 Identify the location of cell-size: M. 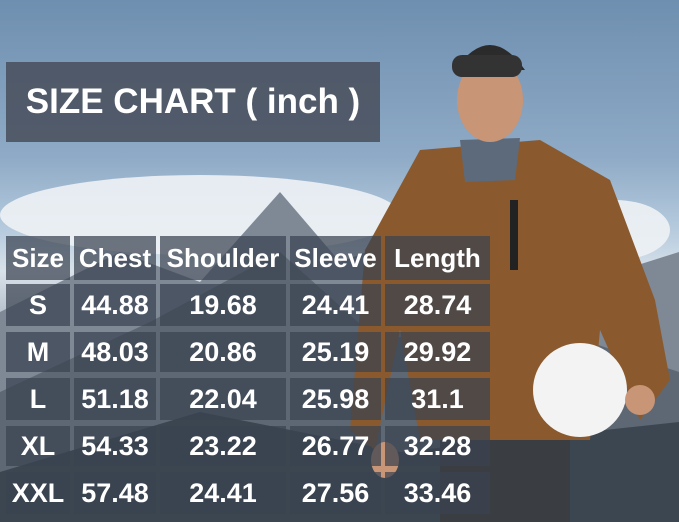
(38, 352).